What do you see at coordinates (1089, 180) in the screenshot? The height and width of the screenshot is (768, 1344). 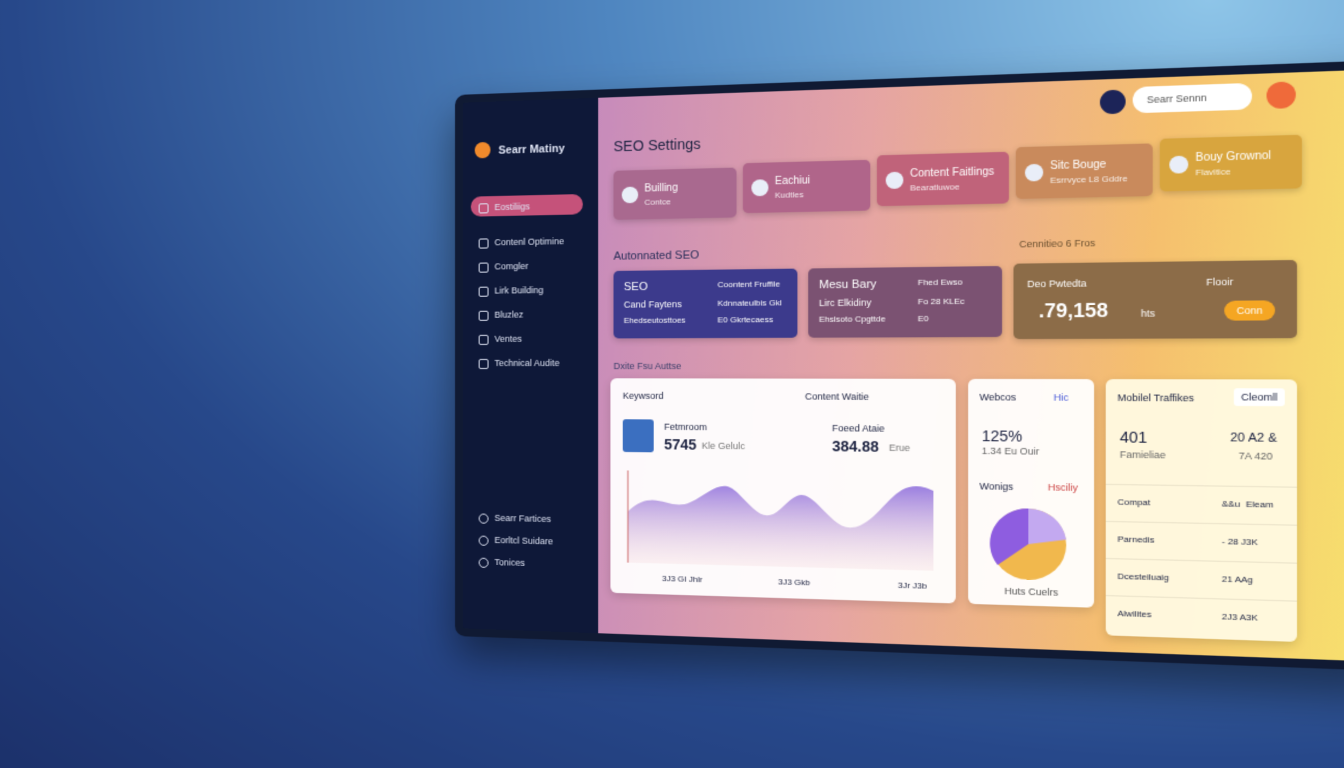 I see `card-sub: Esrrvyce L8 Gddre` at bounding box center [1089, 180].